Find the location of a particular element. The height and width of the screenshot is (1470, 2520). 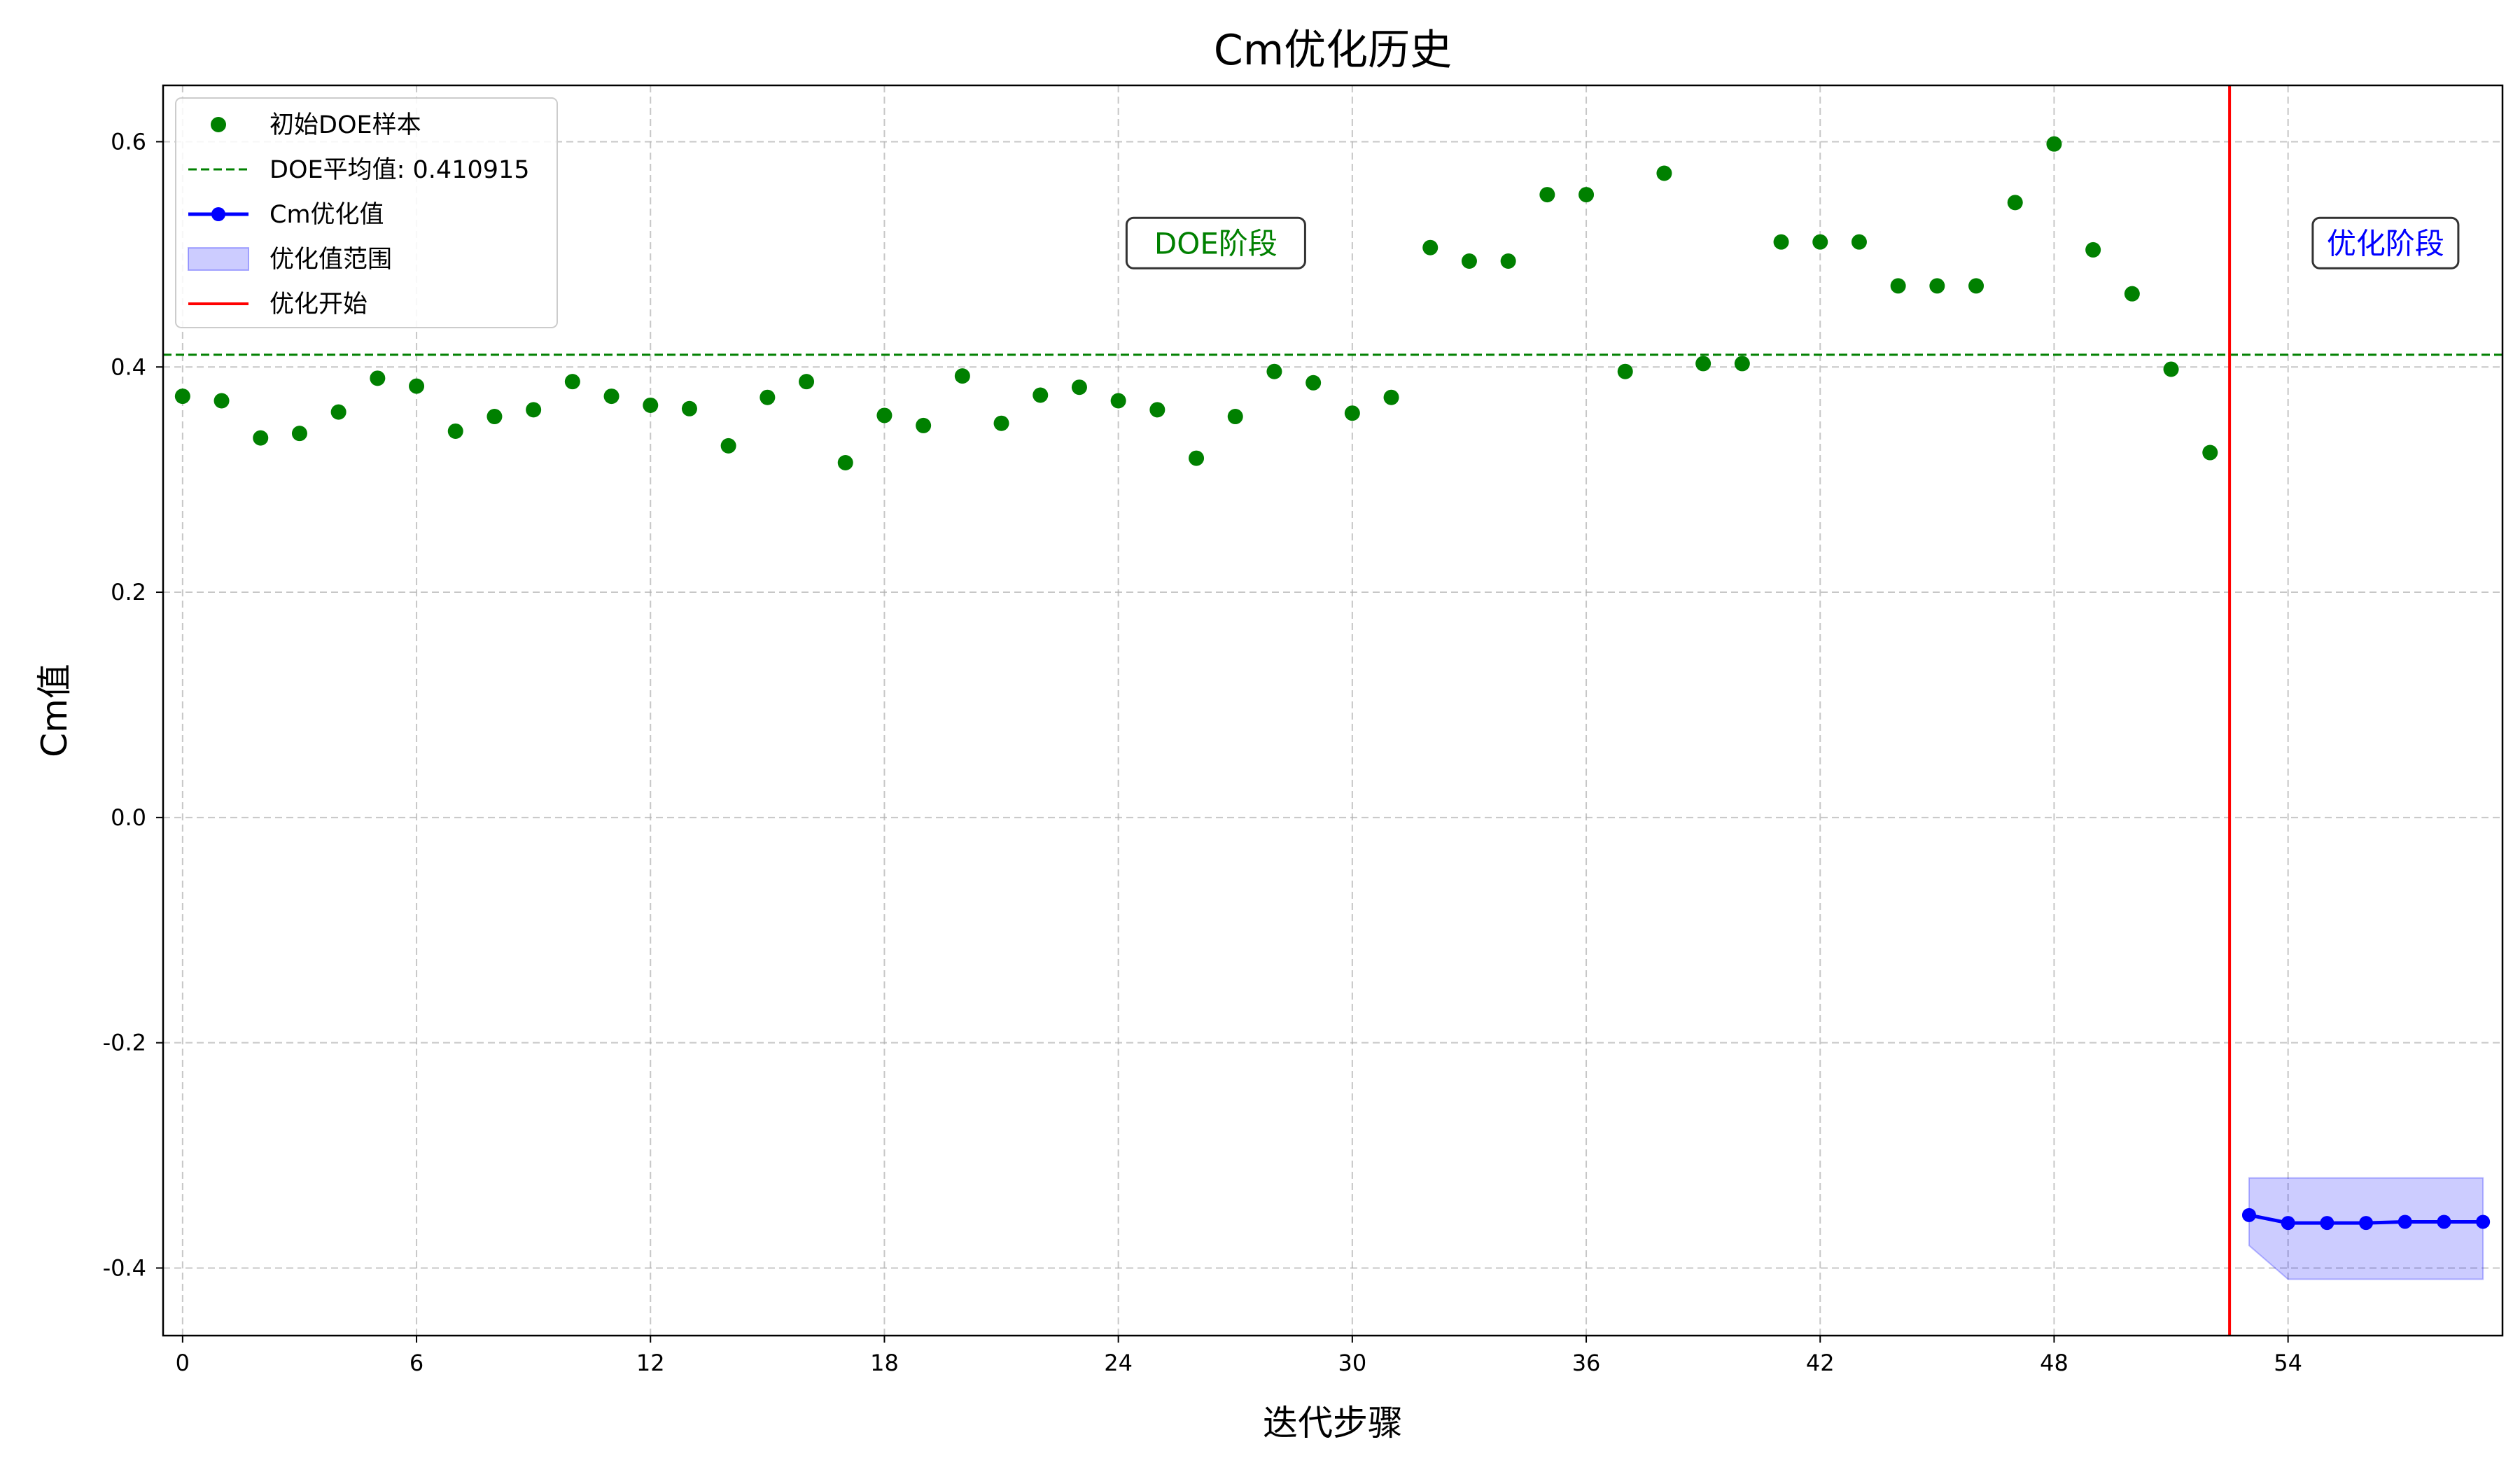

y-tick-label: -0.2 is located at coordinates (124, 1043).